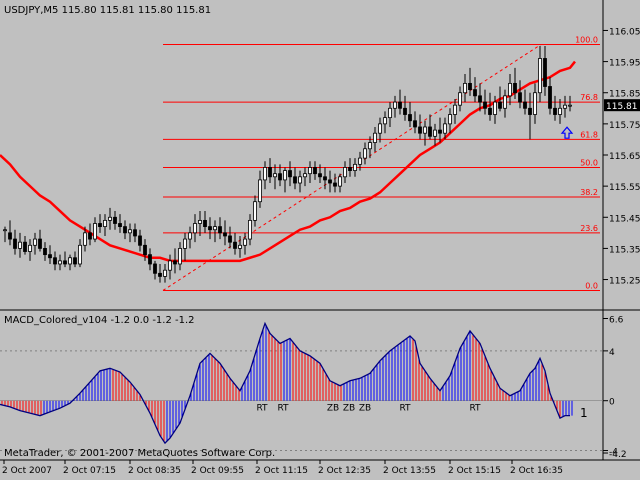 This screenshot has width=640, height=484. I want to click on fib-level-label: 23.6, so click(589, 228).